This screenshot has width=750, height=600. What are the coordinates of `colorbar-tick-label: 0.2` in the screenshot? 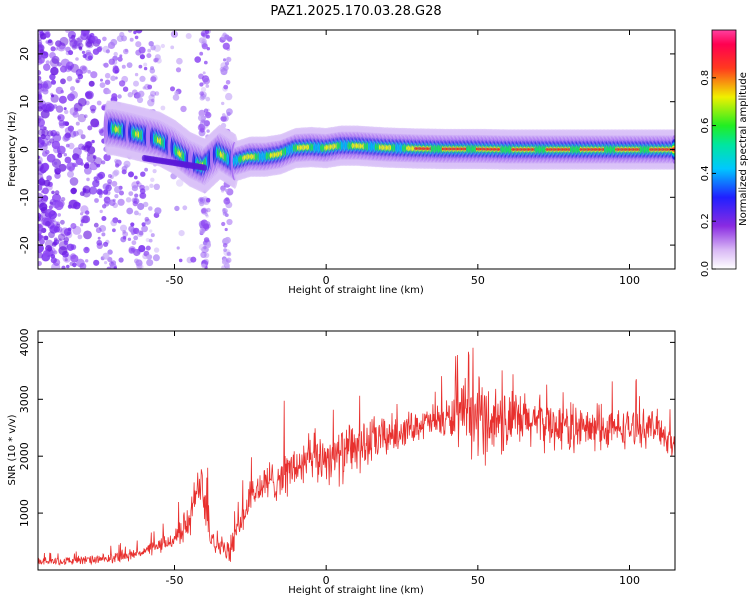 It's located at (705, 221).